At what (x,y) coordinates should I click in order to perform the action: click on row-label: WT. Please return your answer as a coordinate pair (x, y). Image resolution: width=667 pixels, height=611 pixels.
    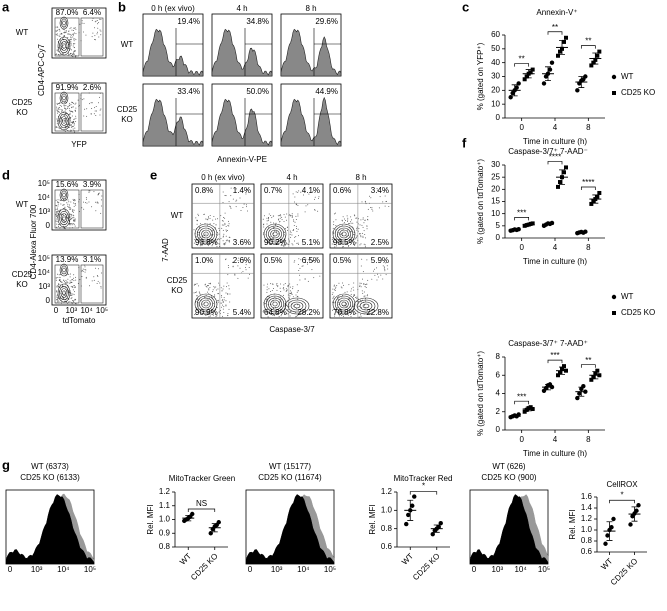
    Looking at the image, I should click on (127, 44).